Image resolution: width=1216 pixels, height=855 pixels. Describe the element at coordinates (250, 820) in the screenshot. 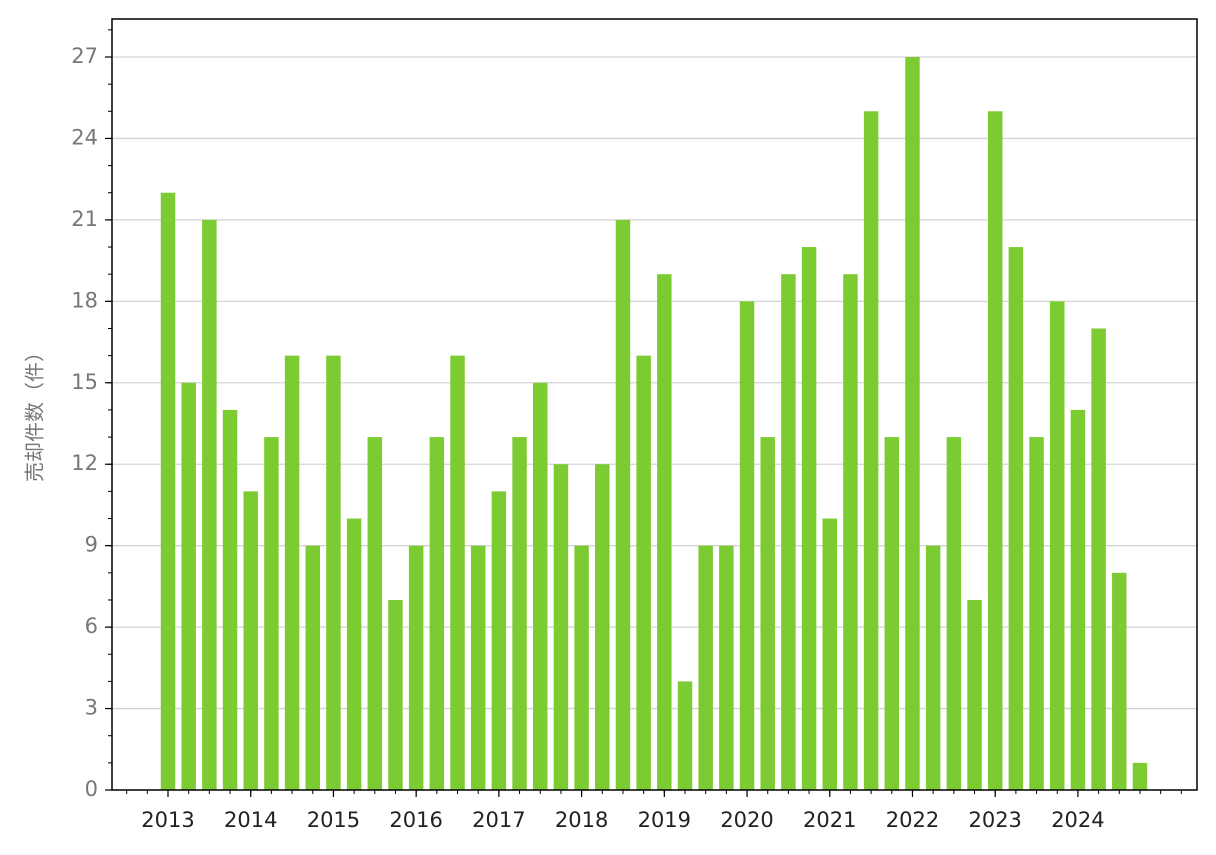

I see `x-tick-label: 2014` at that location.